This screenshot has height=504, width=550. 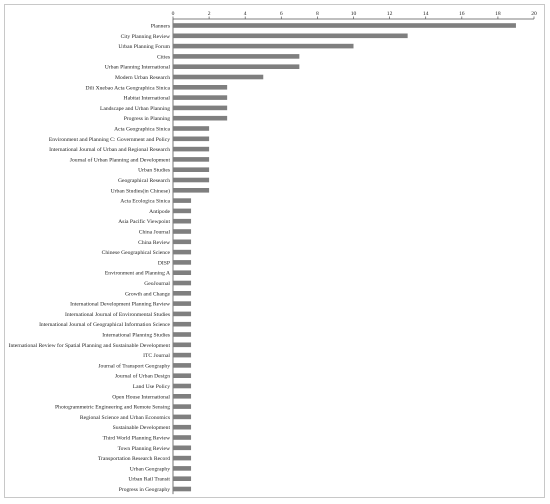 I want to click on category-label: Urban Geography, so click(x=150, y=469).